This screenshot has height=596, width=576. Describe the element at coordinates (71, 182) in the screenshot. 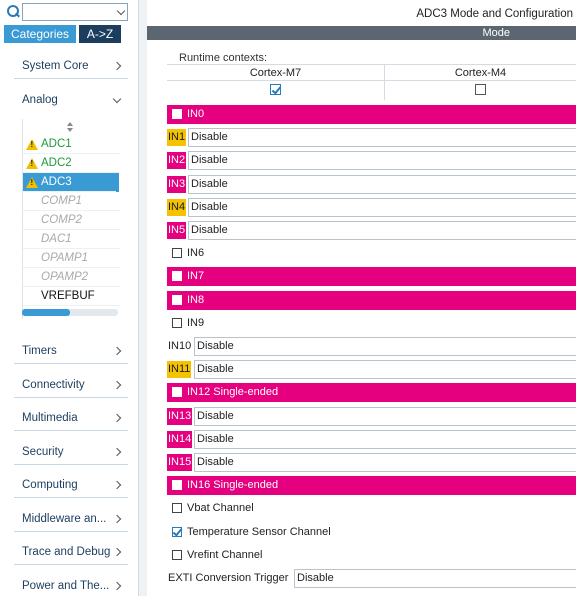

I see `list-item-adc3: ADC3` at that location.